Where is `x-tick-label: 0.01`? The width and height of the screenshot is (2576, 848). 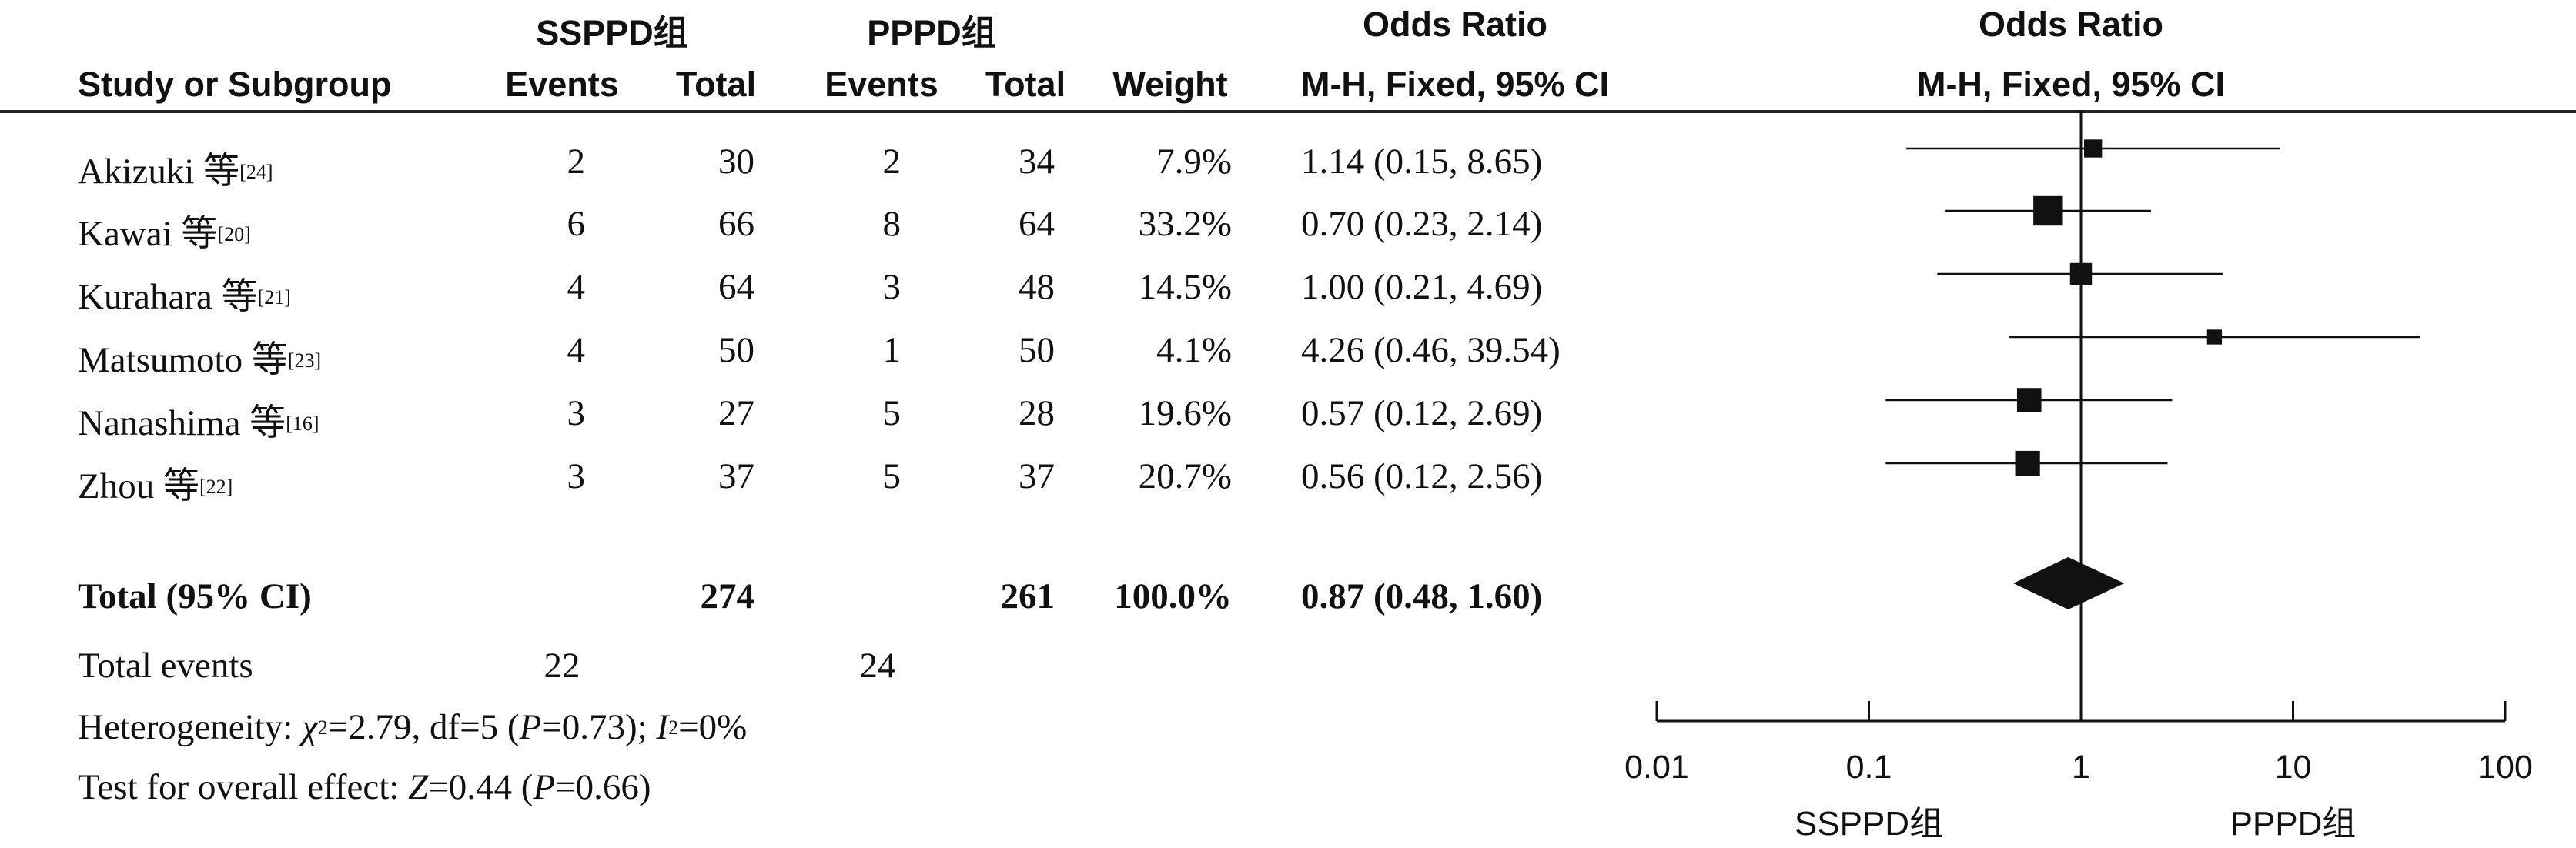
x-tick-label: 0.01 is located at coordinates (1657, 767).